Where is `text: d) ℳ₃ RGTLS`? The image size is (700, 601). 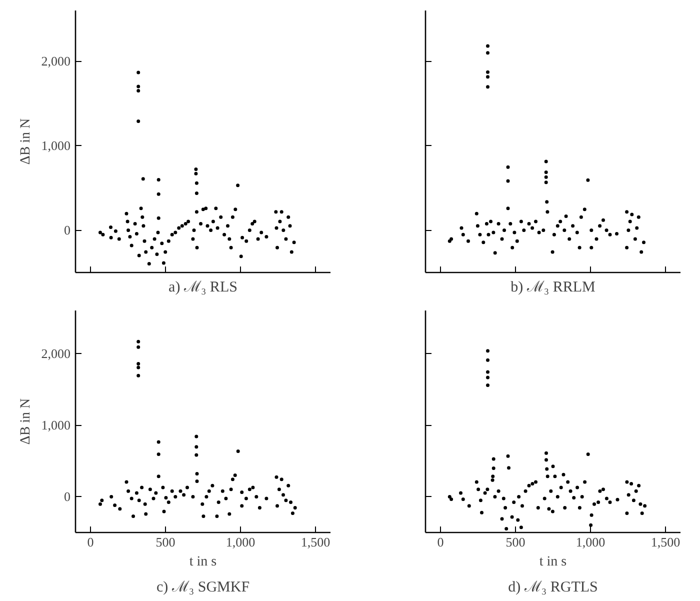 text: d) ℳ₃ RGTLS is located at coordinates (553, 588).